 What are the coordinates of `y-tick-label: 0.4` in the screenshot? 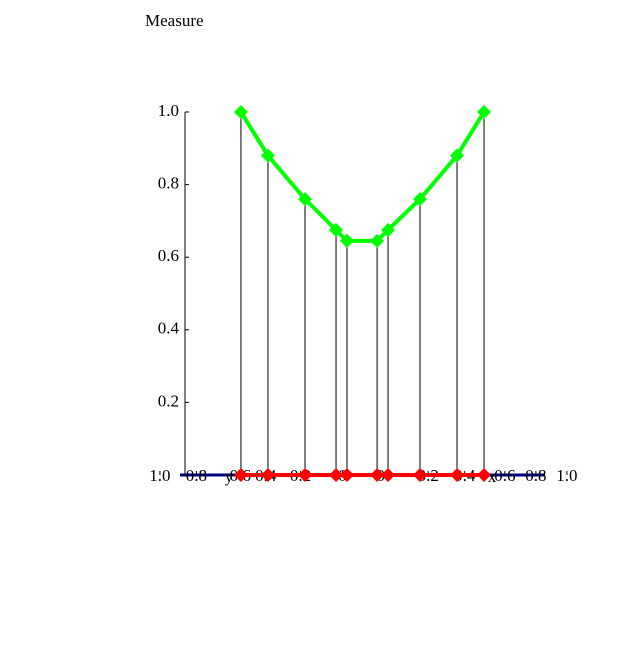 It's located at (169, 328).